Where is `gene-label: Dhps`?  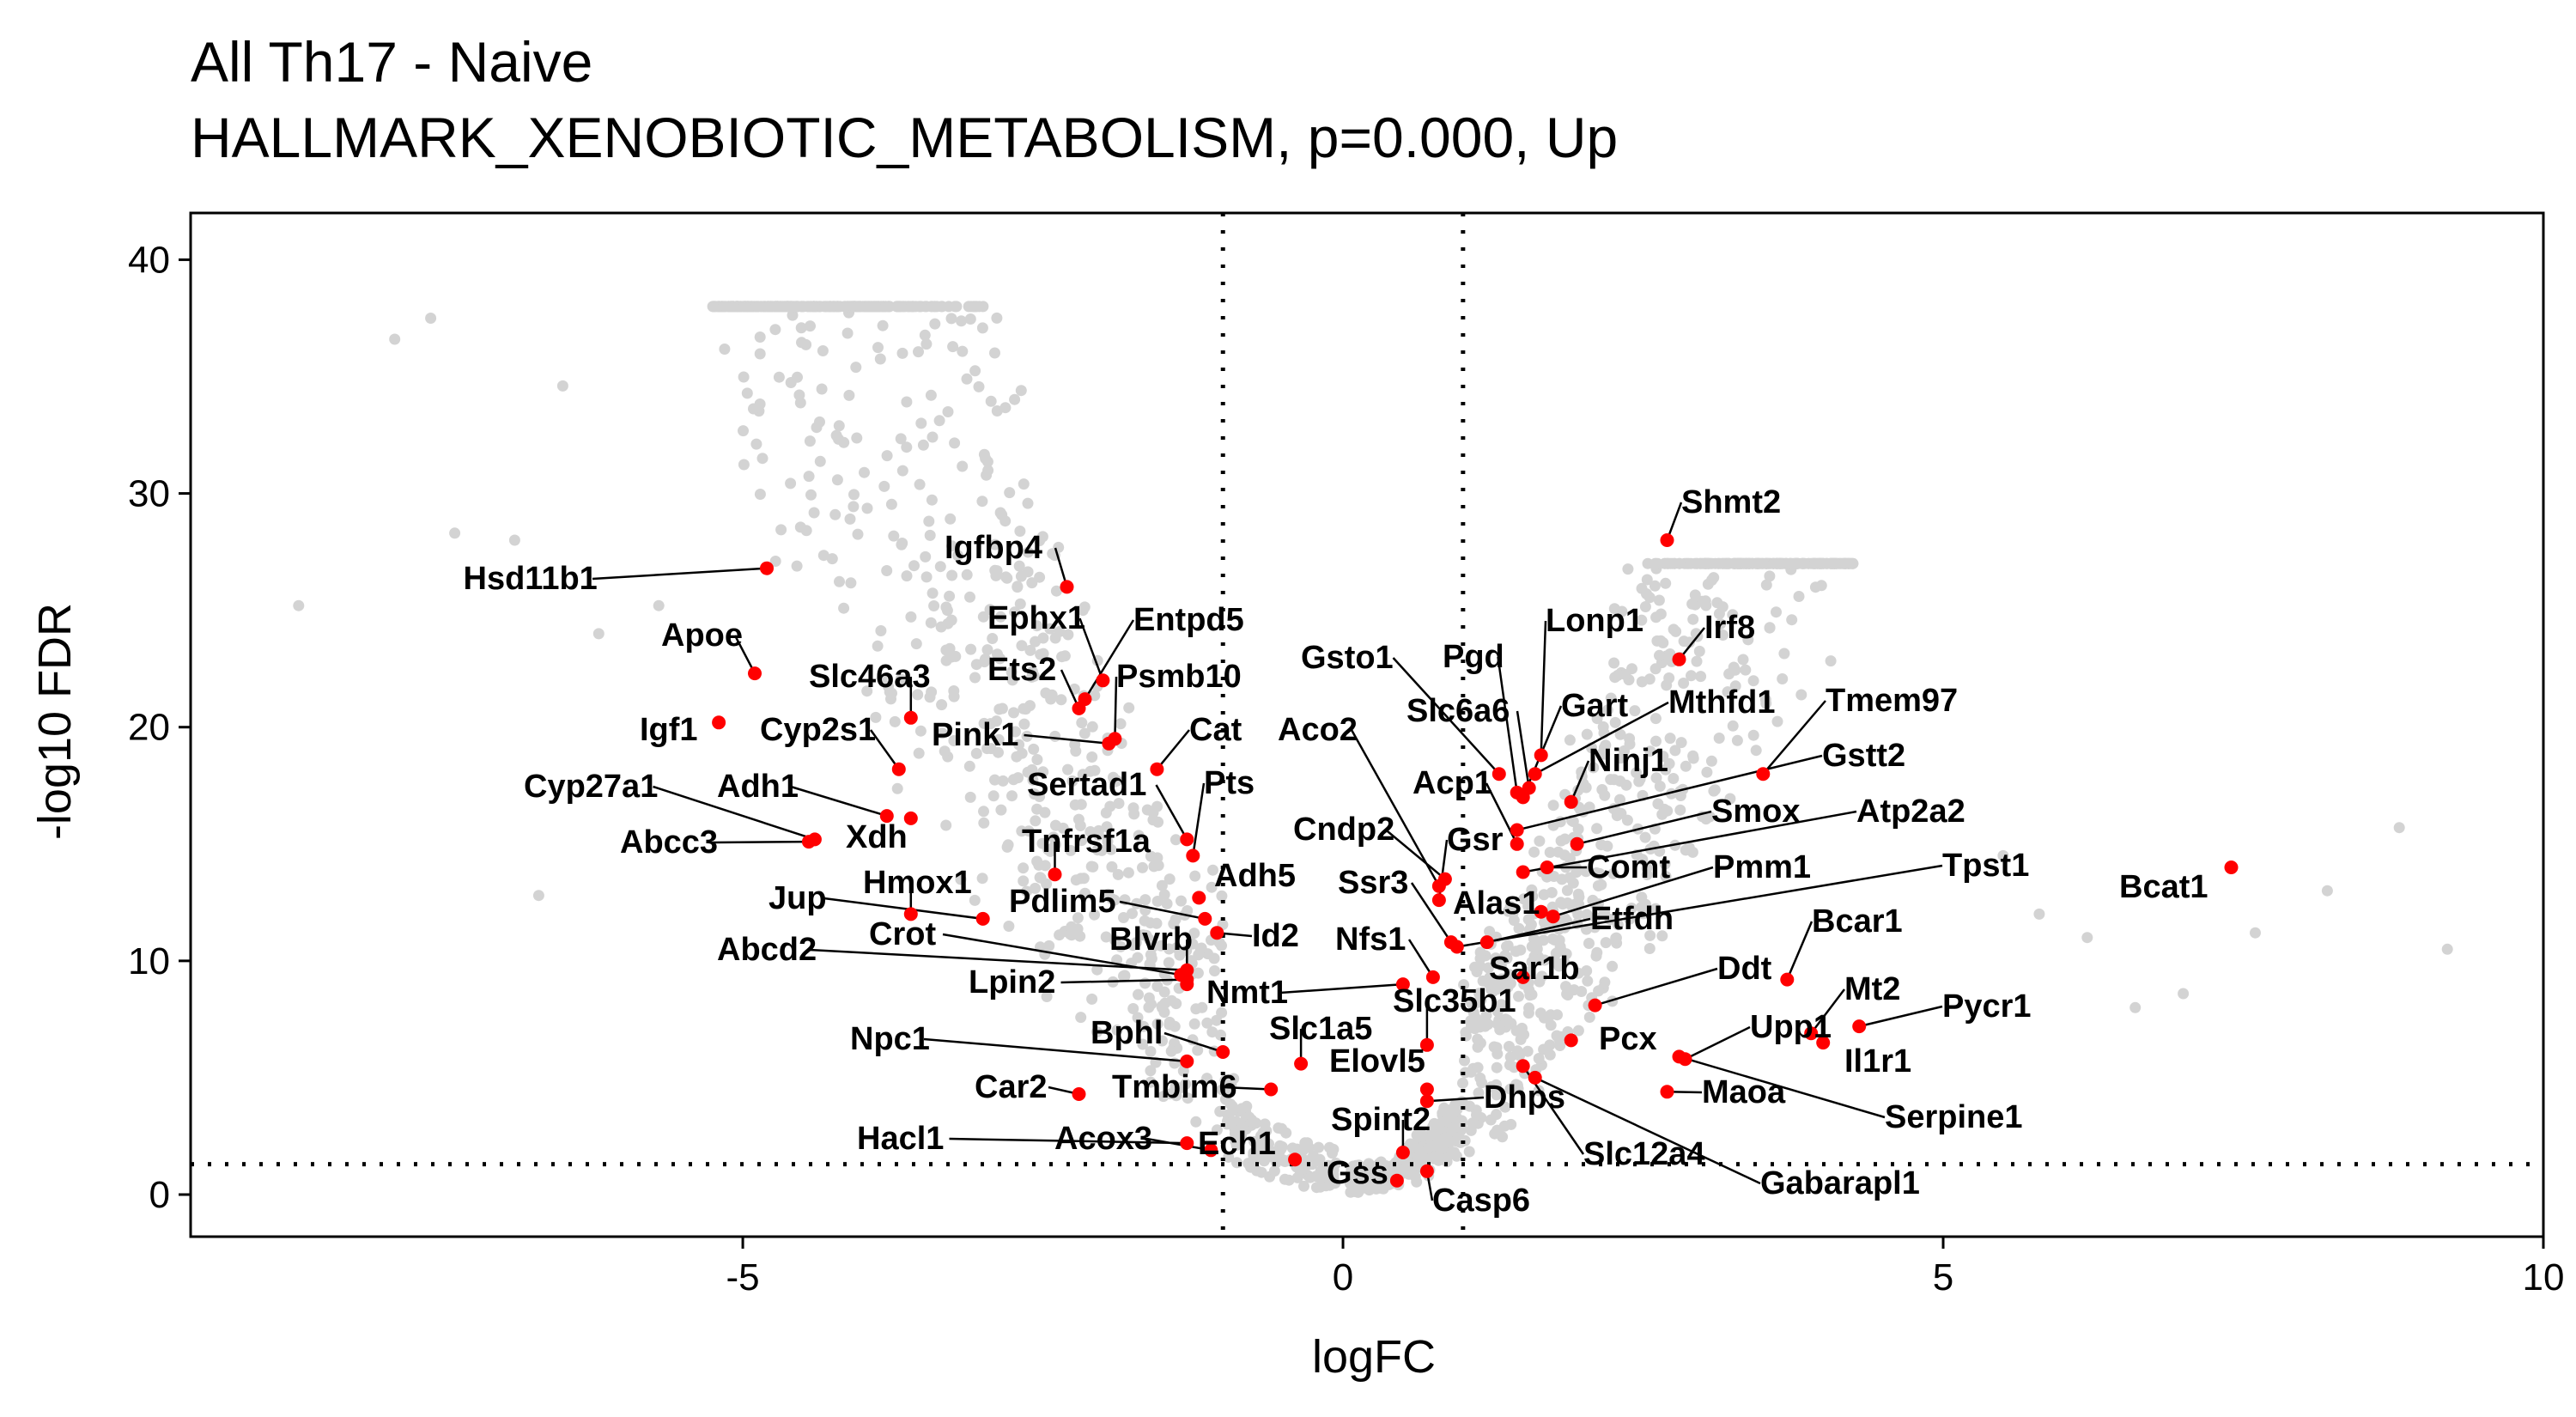
gene-label: Dhps is located at coordinates (1524, 1097).